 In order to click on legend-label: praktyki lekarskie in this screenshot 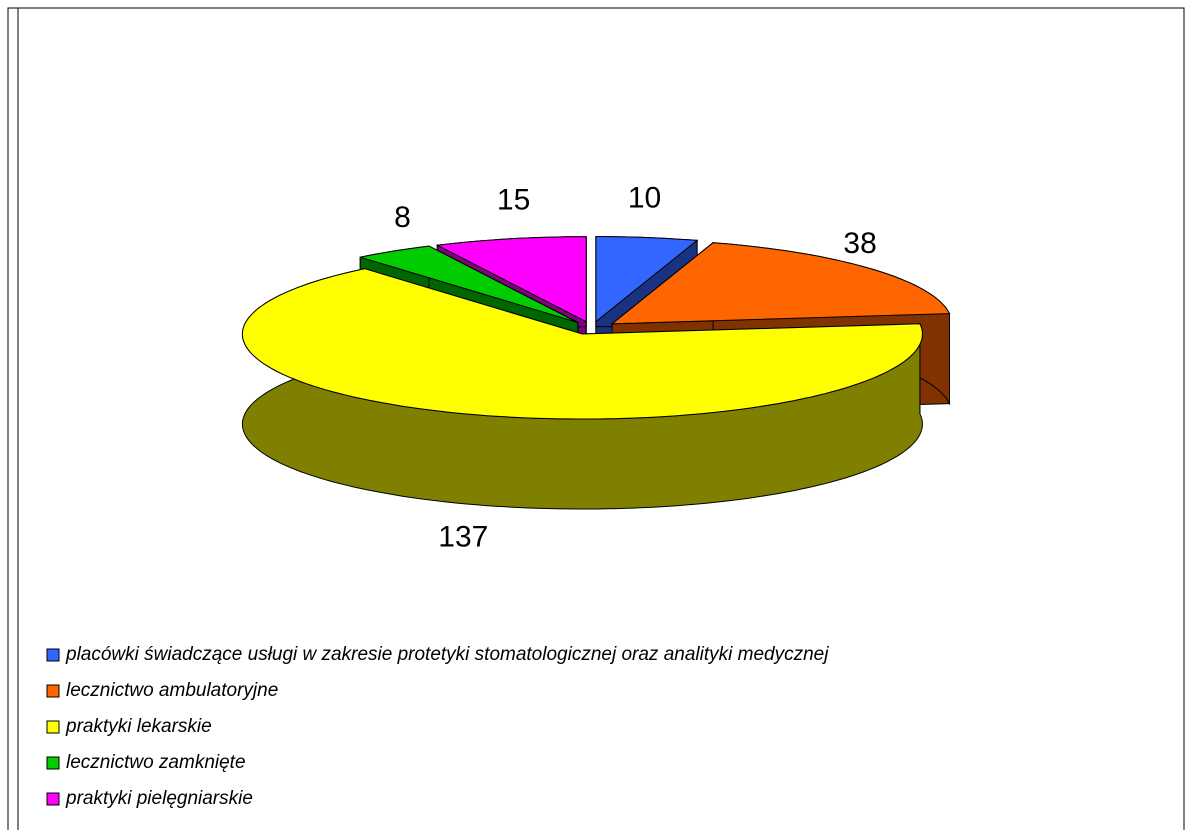, I will do `click(138, 726)`.